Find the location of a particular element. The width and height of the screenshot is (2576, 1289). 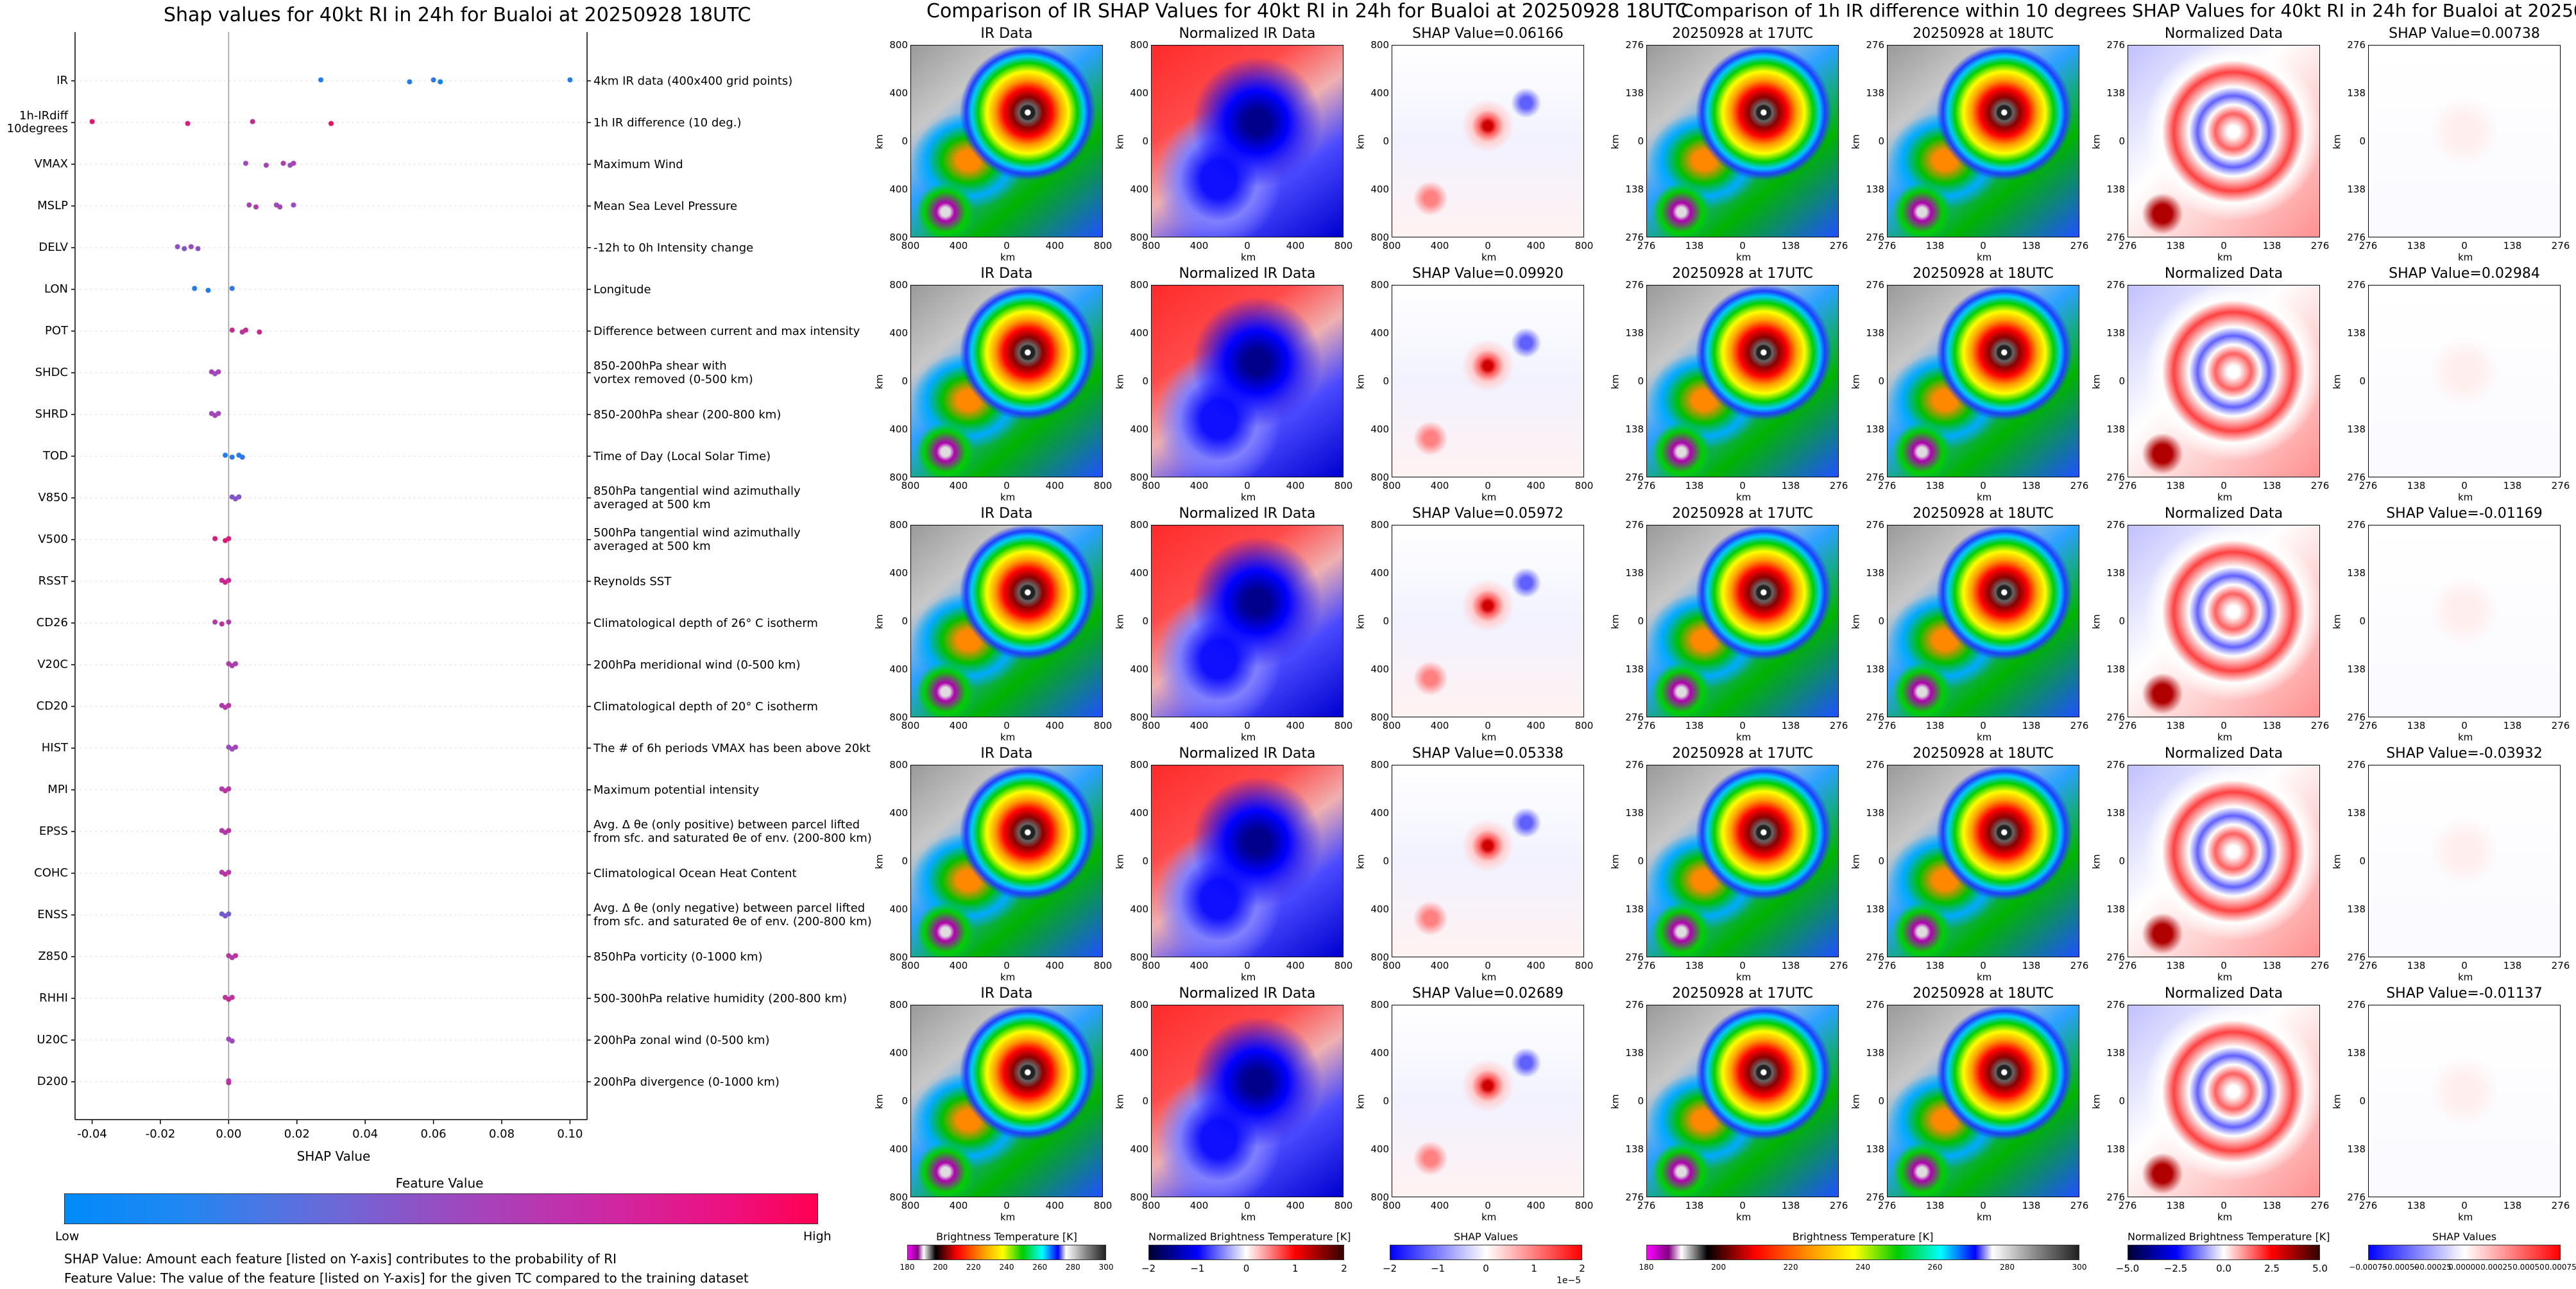

ir-shap-panel is located at coordinates (1488, 141).